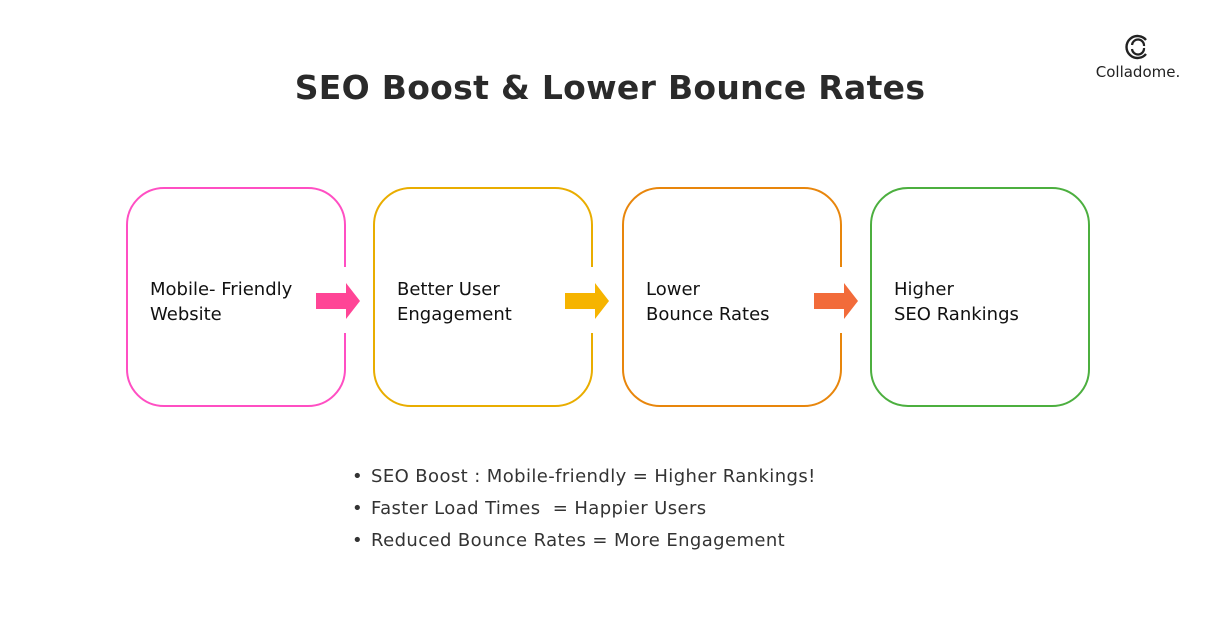 The image size is (1220, 638). I want to click on step-box-user-engagement: Better User Engagement, so click(484, 297).